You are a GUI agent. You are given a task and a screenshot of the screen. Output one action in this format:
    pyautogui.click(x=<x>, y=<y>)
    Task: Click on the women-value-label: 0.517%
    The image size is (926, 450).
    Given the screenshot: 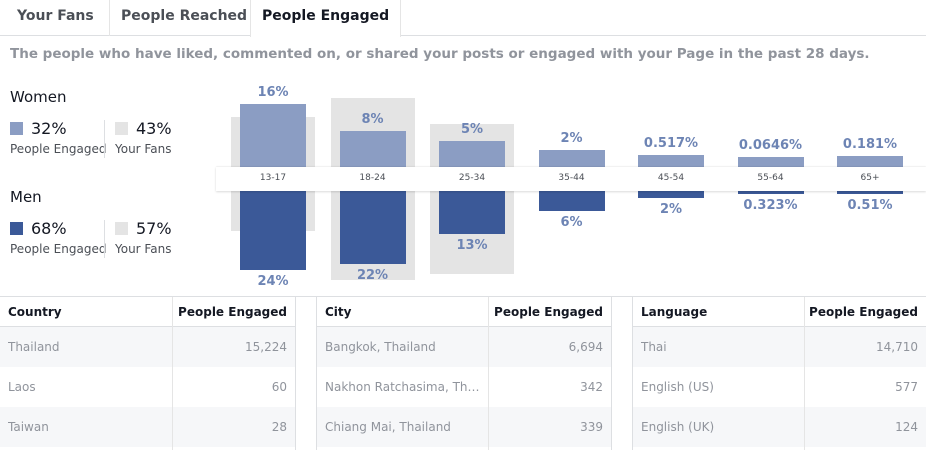 What is the action you would take?
    pyautogui.click(x=671, y=144)
    